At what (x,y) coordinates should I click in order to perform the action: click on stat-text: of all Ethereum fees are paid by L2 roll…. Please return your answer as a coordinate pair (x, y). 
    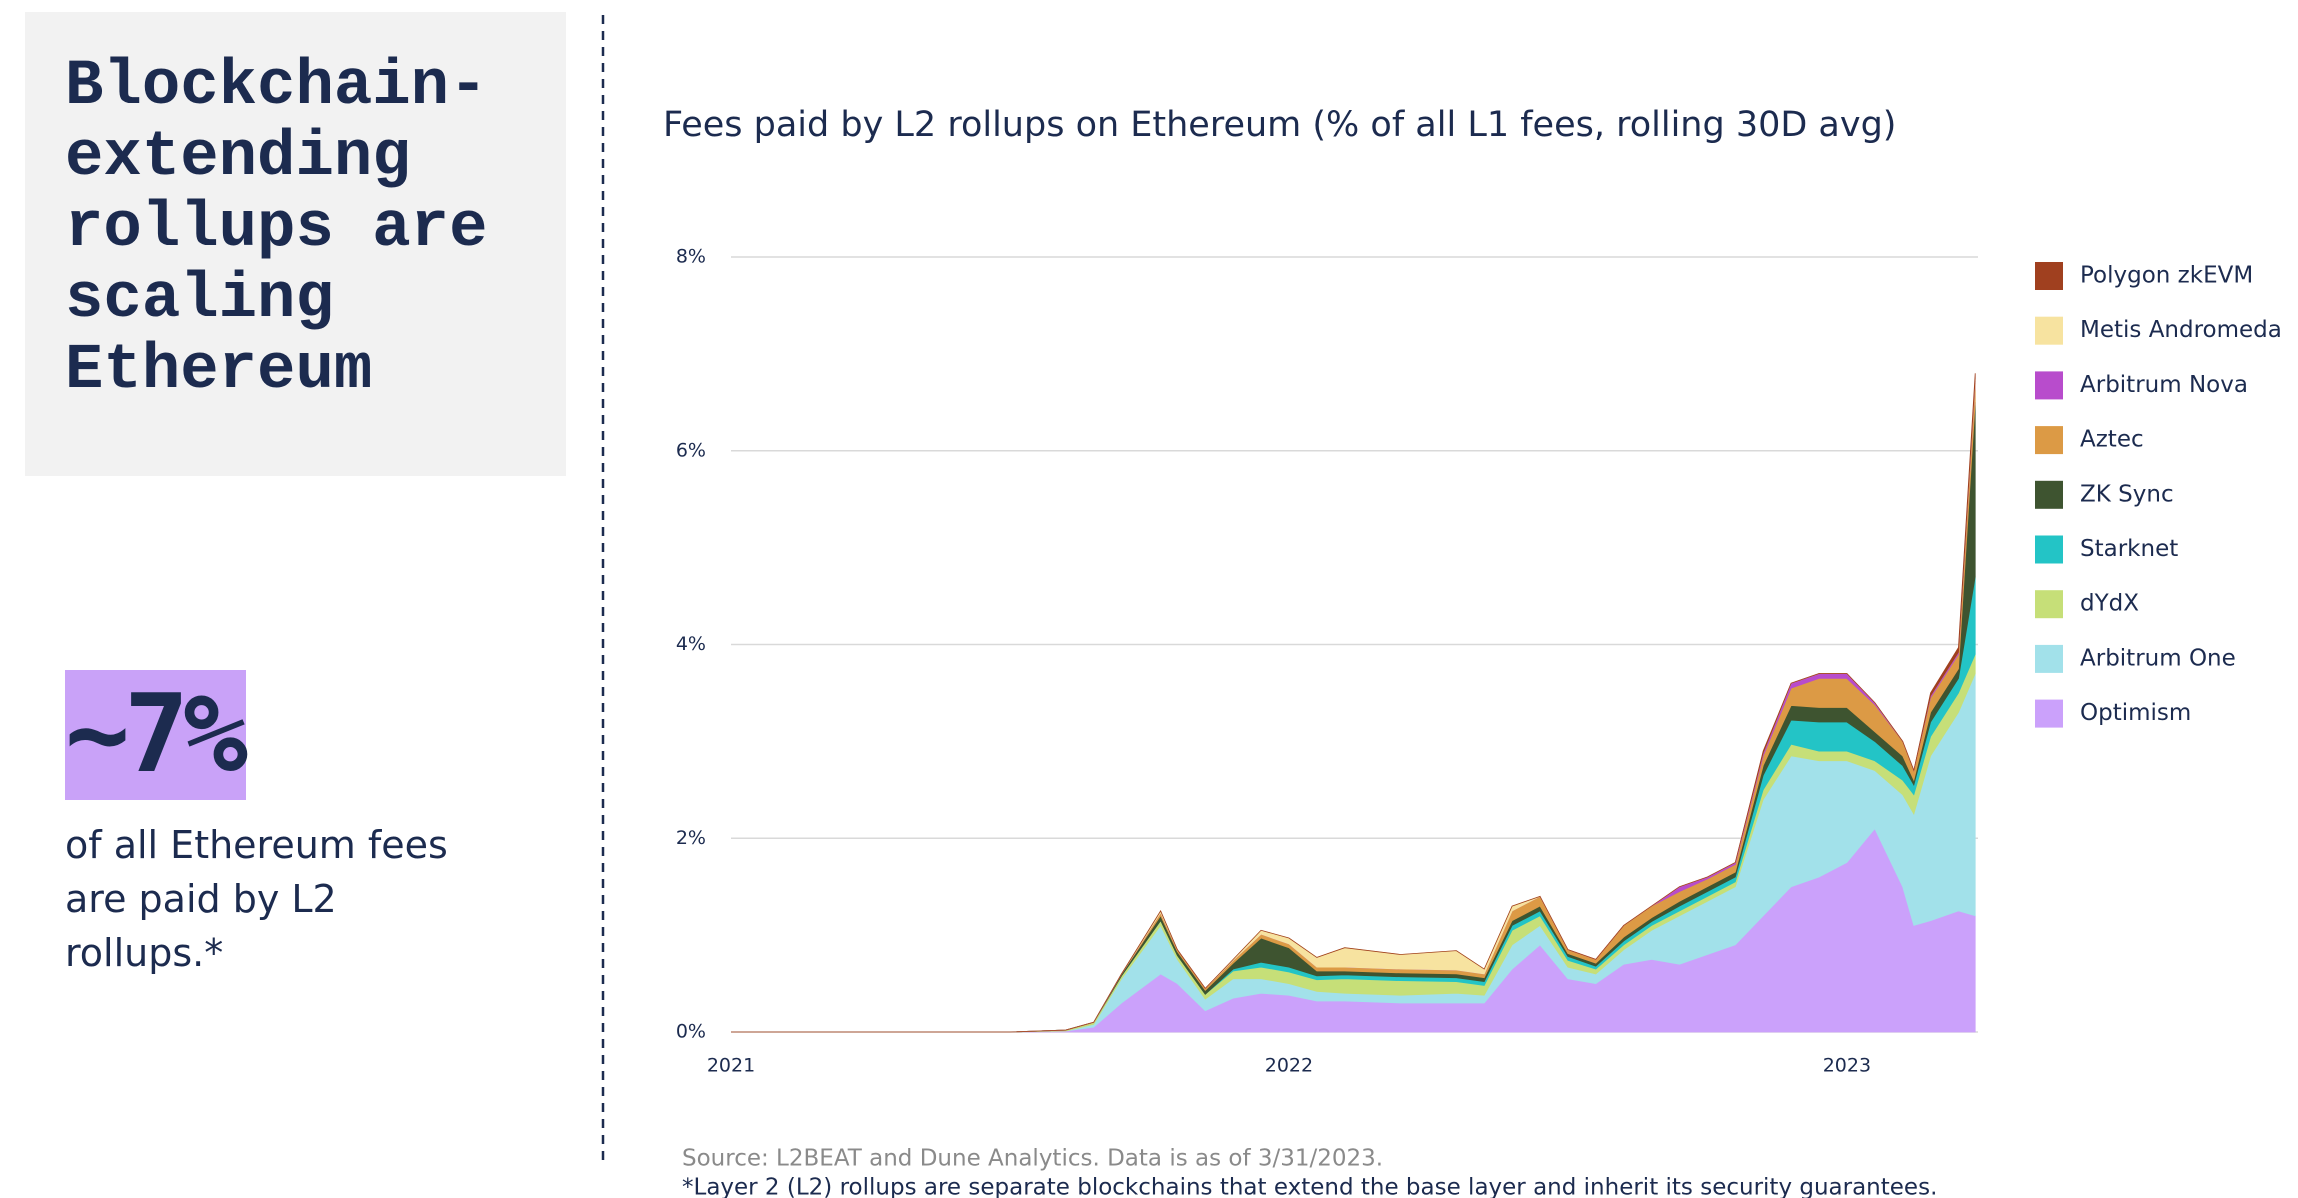
    Looking at the image, I should click on (256, 899).